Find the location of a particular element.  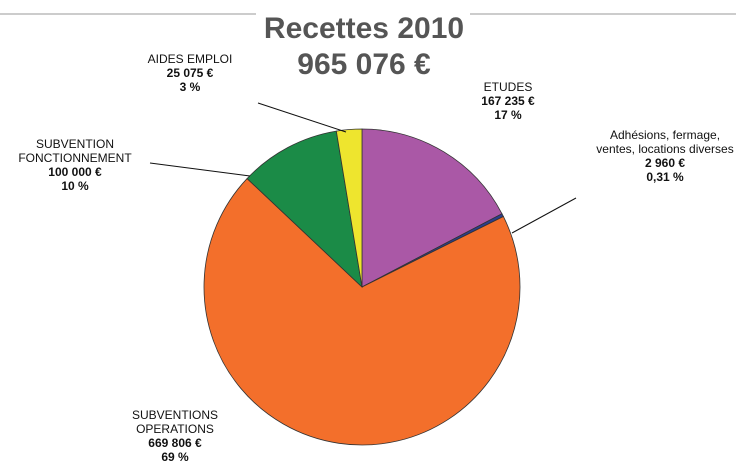

value-label: 2 960 € is located at coordinates (665, 163).